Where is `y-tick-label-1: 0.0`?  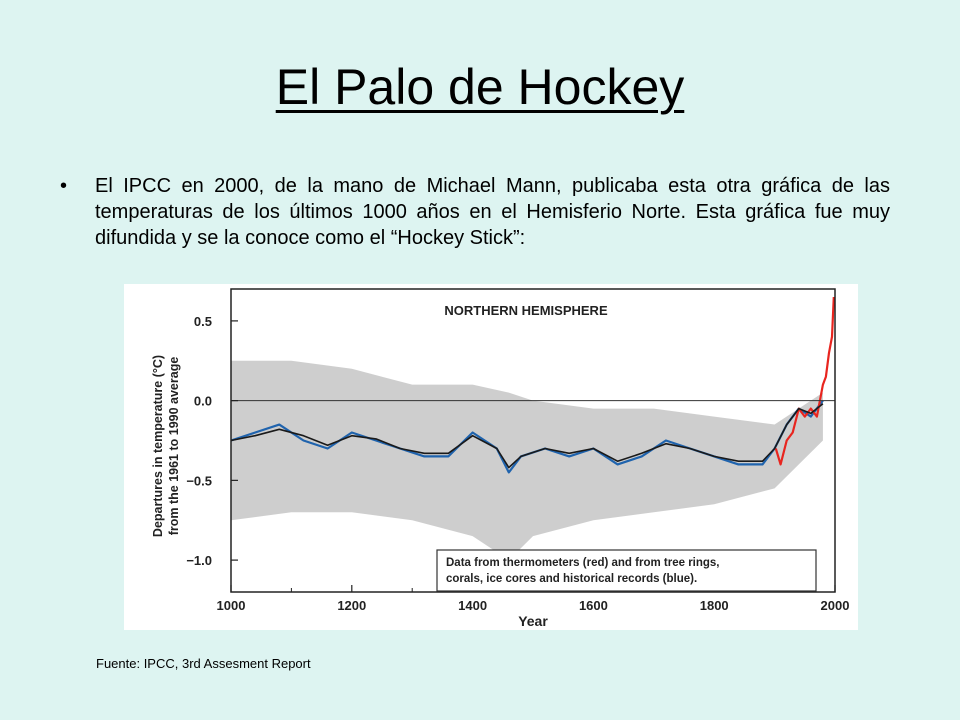
y-tick-label-1: 0.0 is located at coordinates (203, 401).